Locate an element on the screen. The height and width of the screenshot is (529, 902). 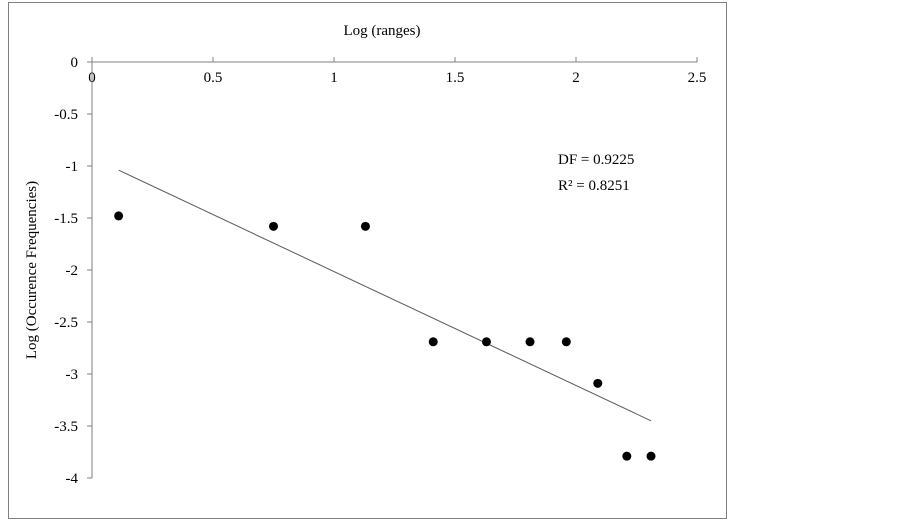
x-tick-label: 1.5 is located at coordinates (455, 78).